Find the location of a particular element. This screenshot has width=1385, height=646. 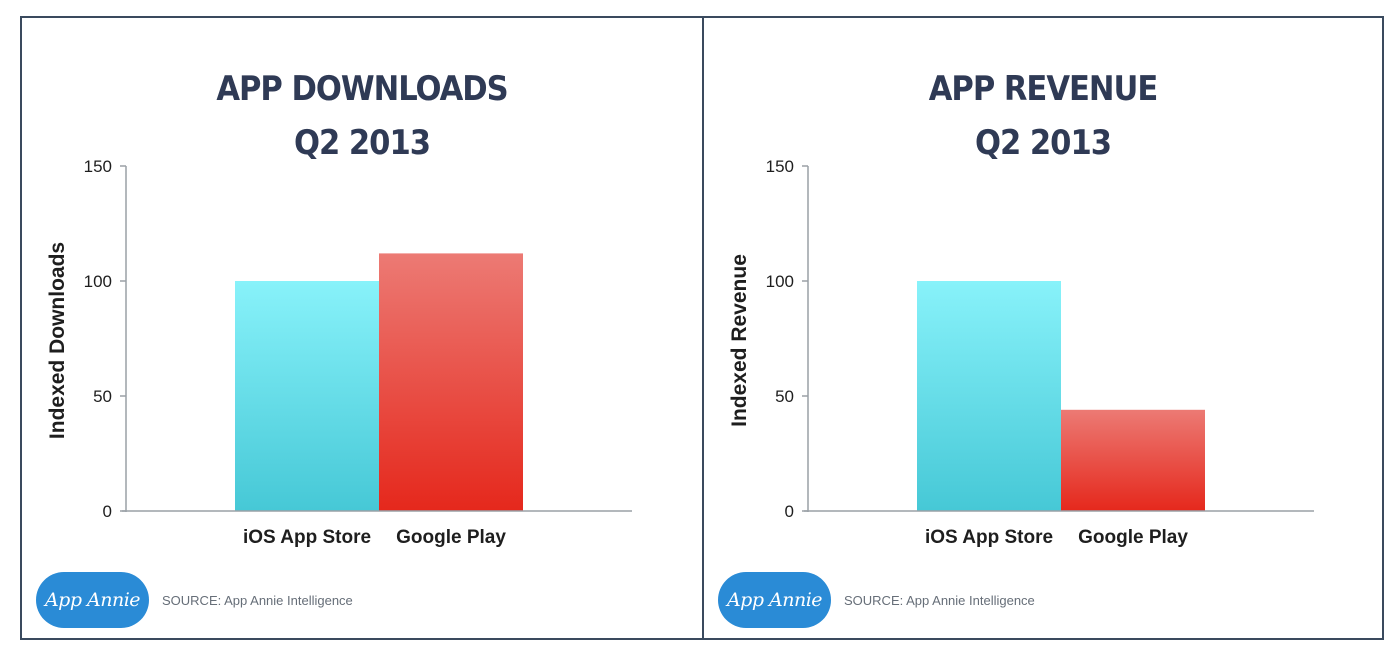

y-axis-title: Indexed Revenue is located at coordinates (739, 340).